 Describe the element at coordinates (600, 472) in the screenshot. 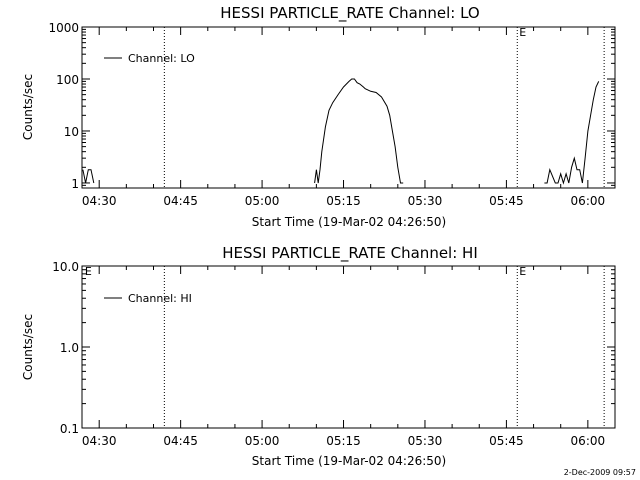

I see `timestamp: 2-Dec-2009 09:57` at that location.